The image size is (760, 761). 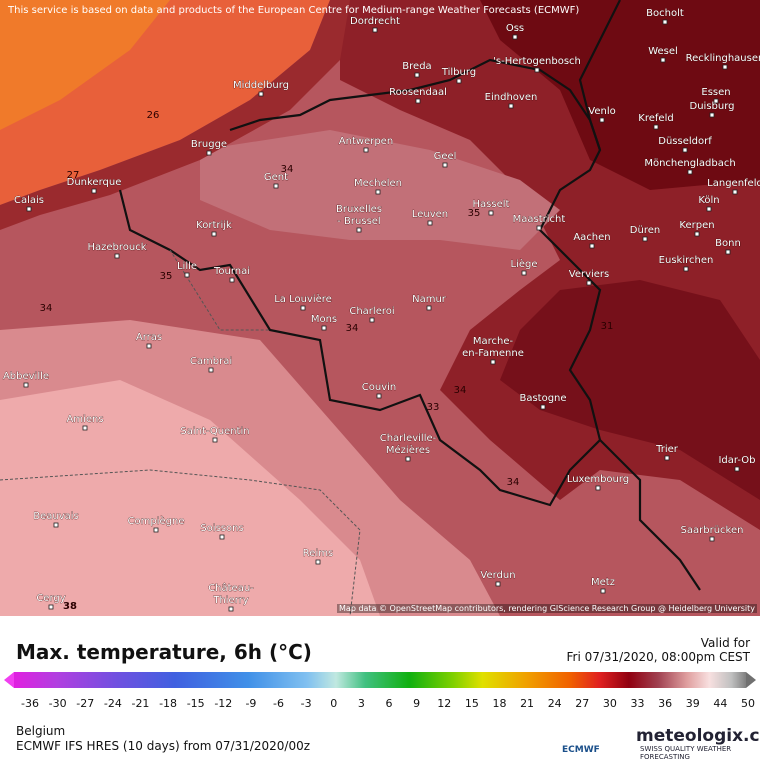 I want to click on city-label: Köln, so click(x=708, y=200).